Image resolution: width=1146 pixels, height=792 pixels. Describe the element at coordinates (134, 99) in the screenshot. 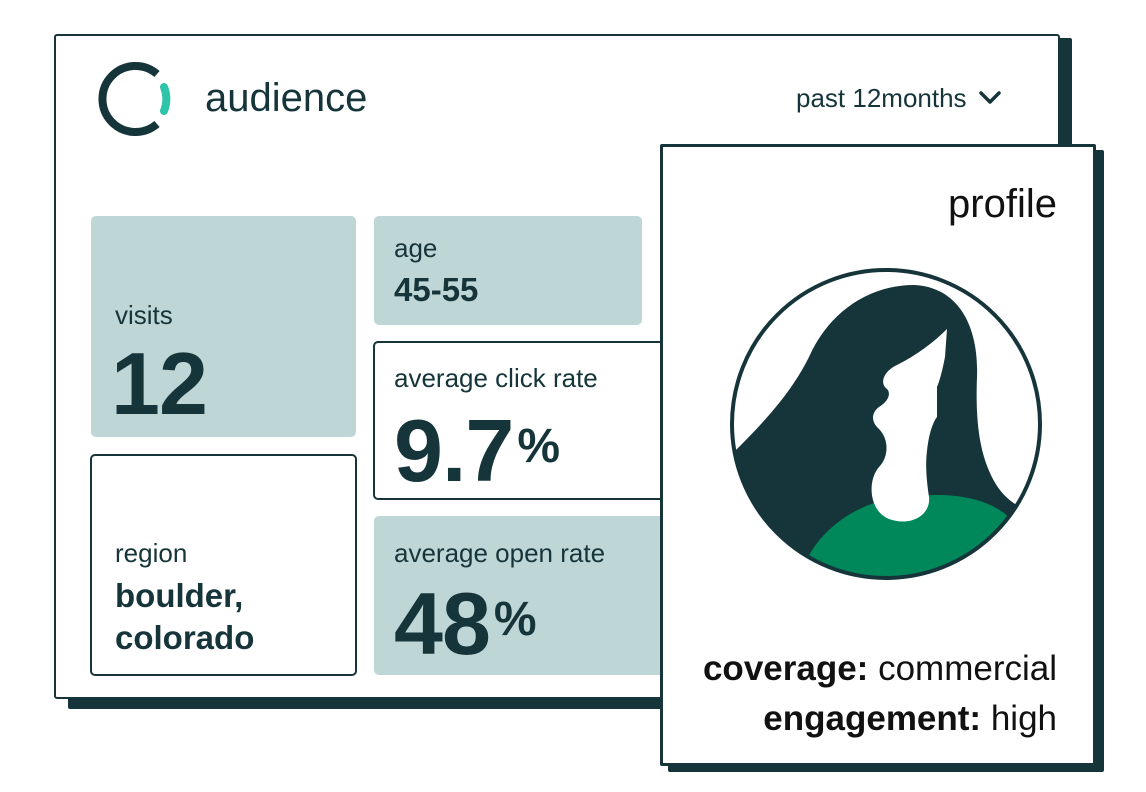

I see `ring-logo-icon` at that location.